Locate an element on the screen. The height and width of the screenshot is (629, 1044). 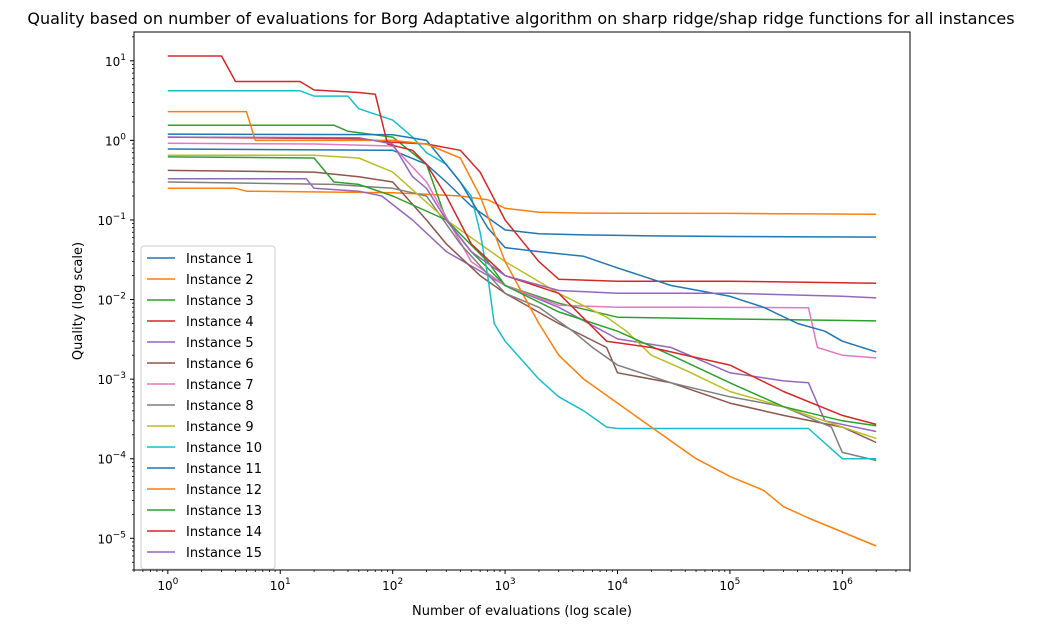
x-tick-label: 10² is located at coordinates (392, 585).